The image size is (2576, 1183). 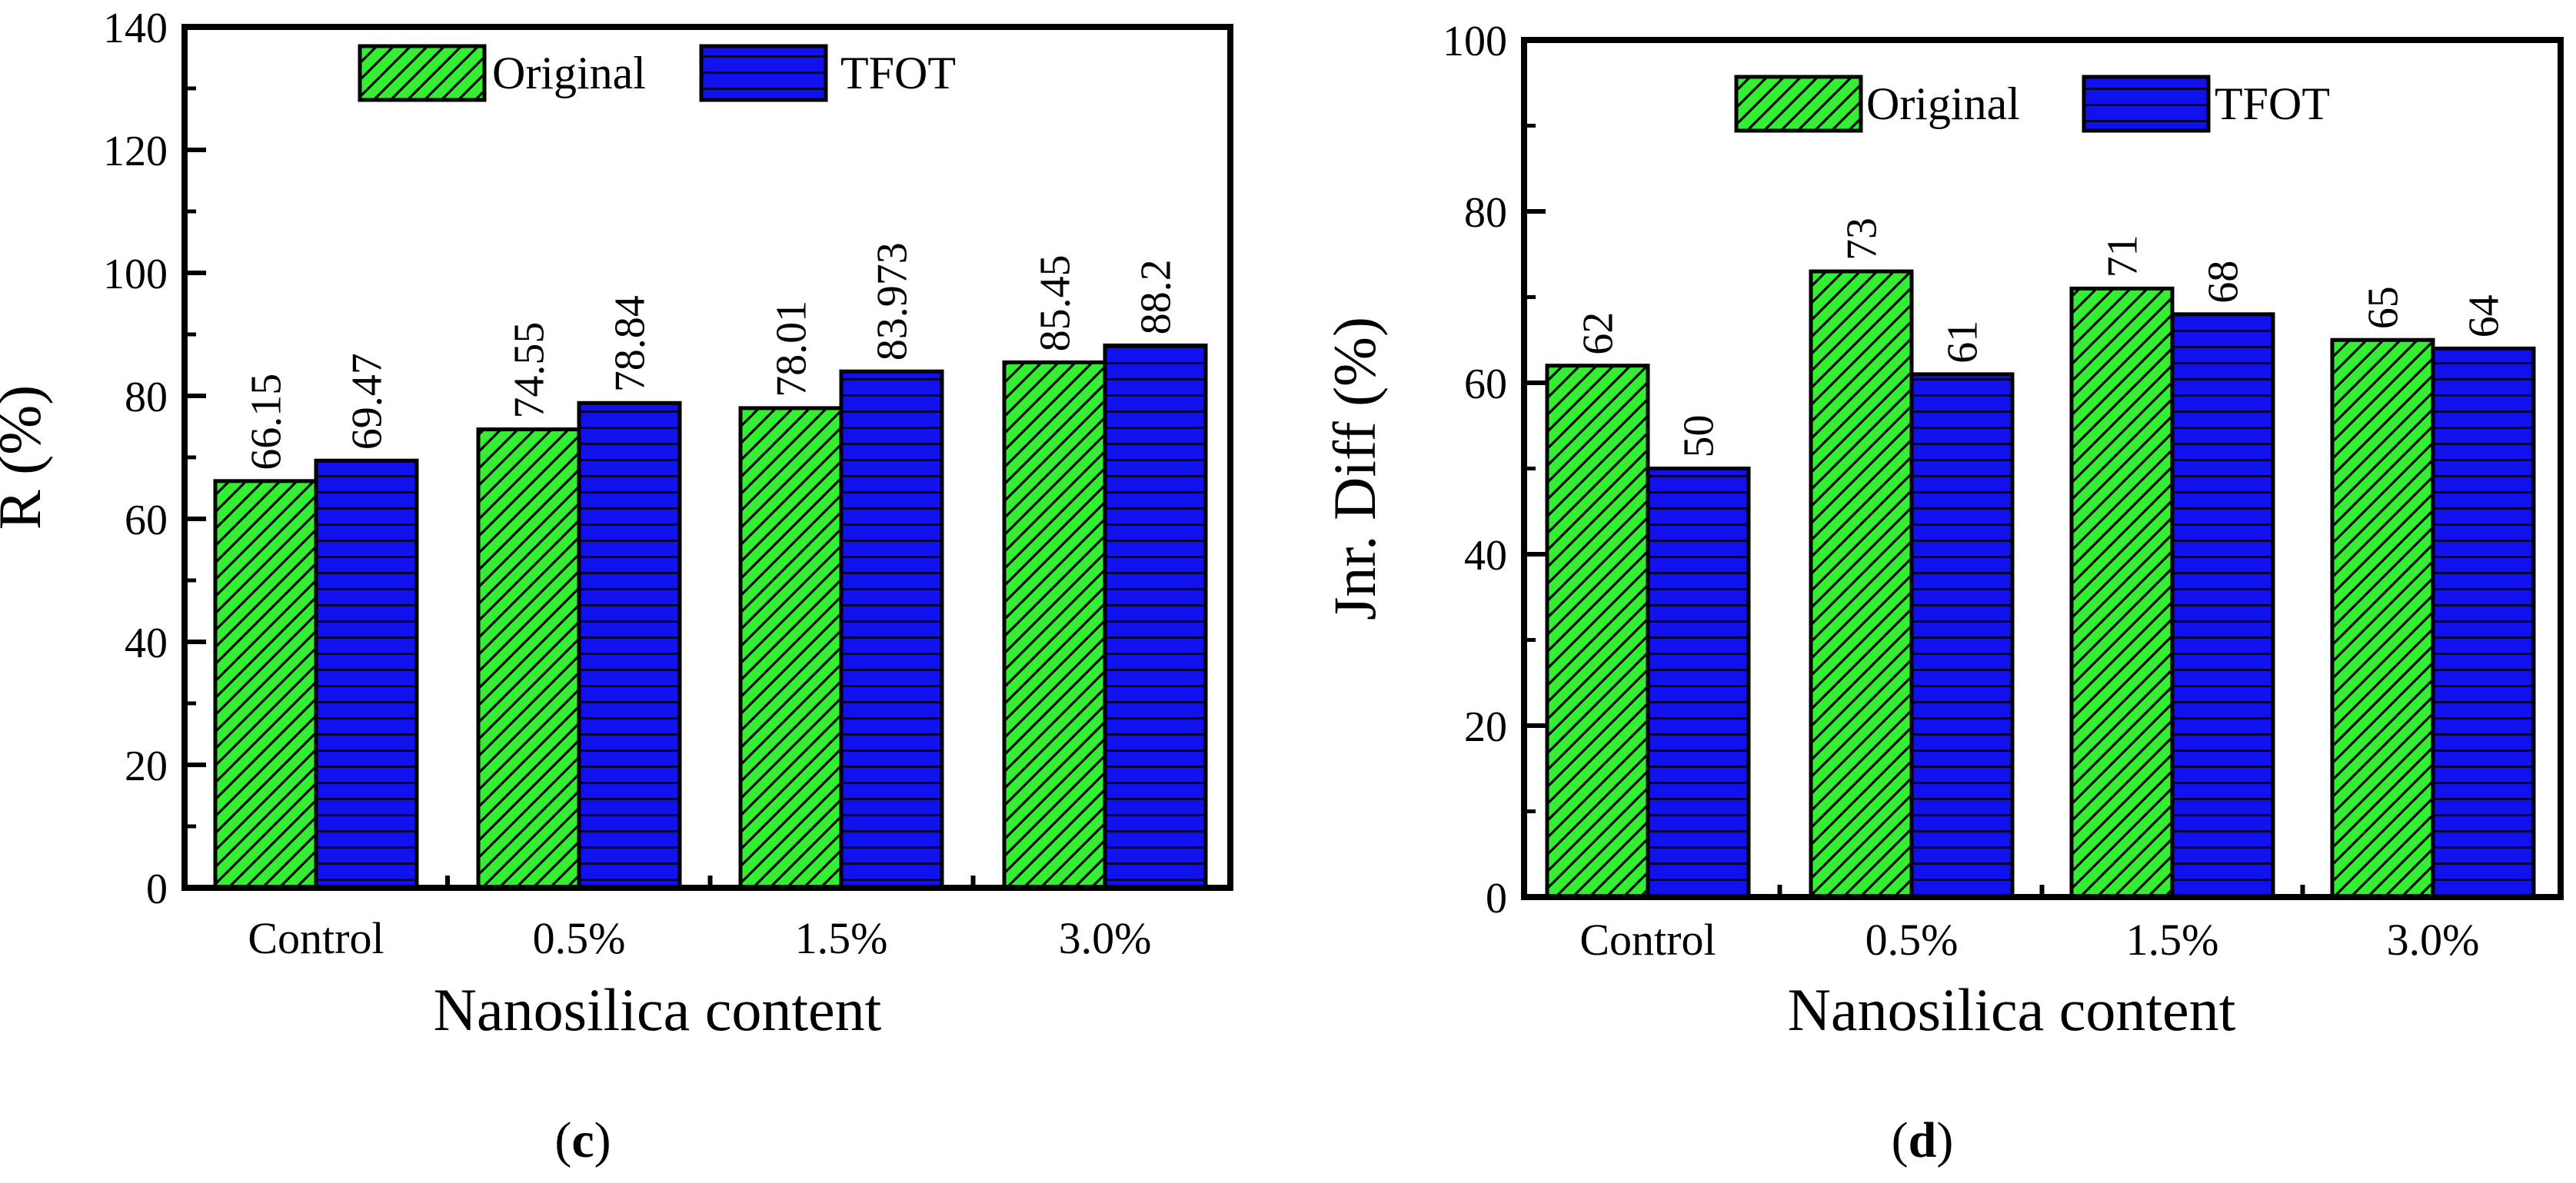 What do you see at coordinates (367, 402) in the screenshot?
I see `data-label-tfot-0: 69.47` at bounding box center [367, 402].